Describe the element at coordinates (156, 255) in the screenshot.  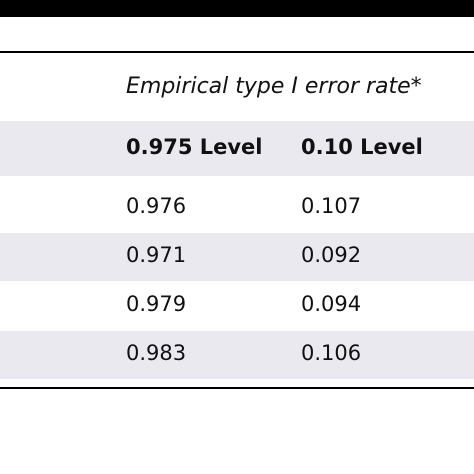
I see `table-cell: 0.971` at that location.